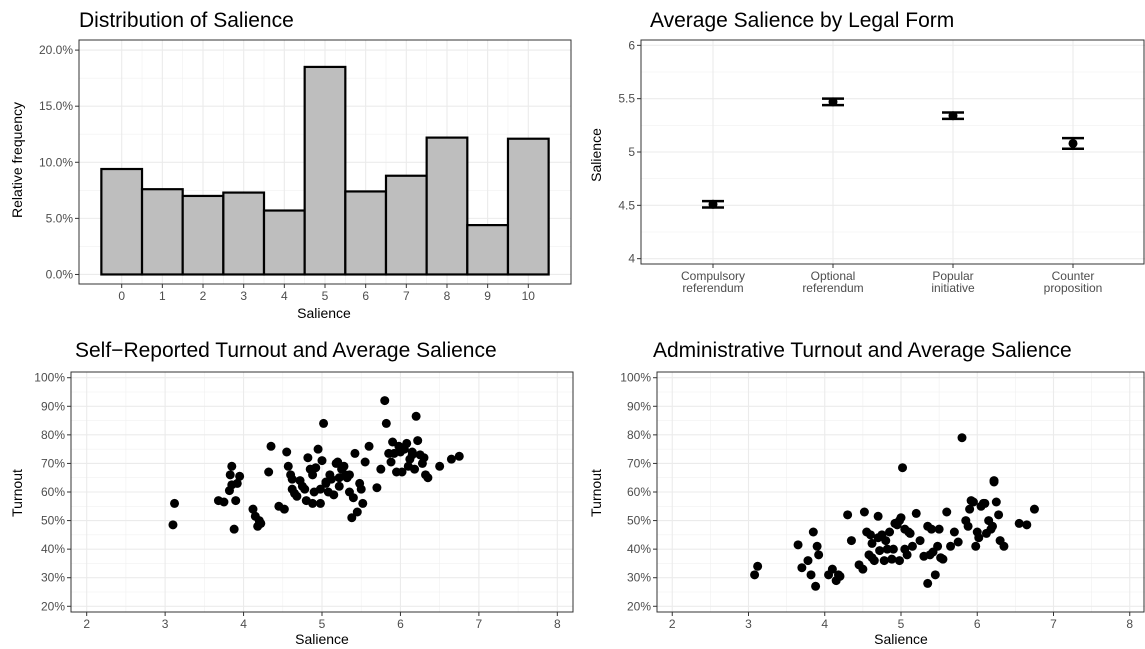  I want to click on y-tick-label: 20.0%, so click(56, 50).